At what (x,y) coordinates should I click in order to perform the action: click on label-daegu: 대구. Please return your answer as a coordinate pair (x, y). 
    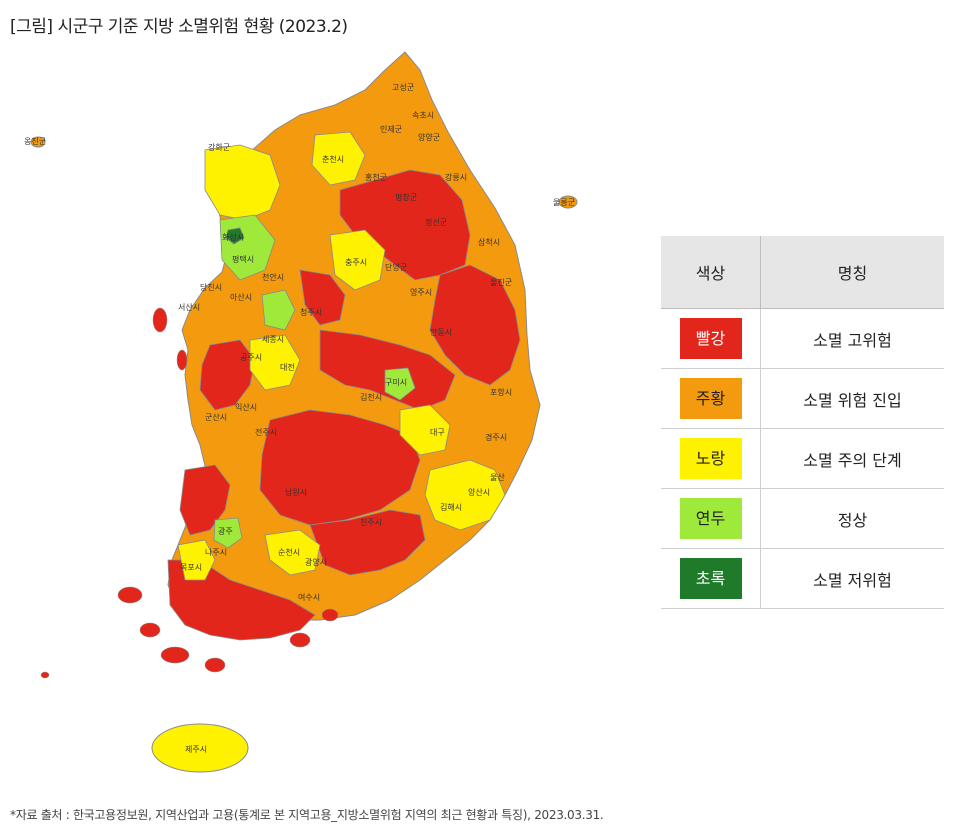
    Looking at the image, I should click on (437, 432).